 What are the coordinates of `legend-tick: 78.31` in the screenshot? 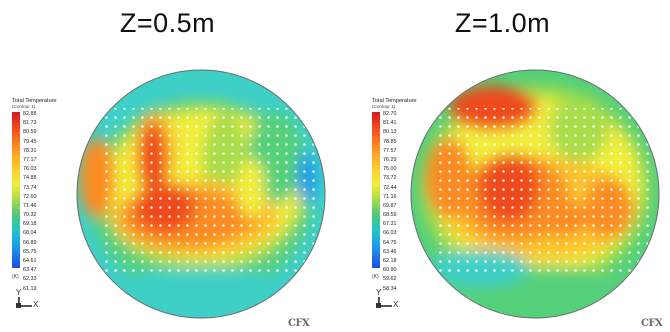 It's located at (30, 150).